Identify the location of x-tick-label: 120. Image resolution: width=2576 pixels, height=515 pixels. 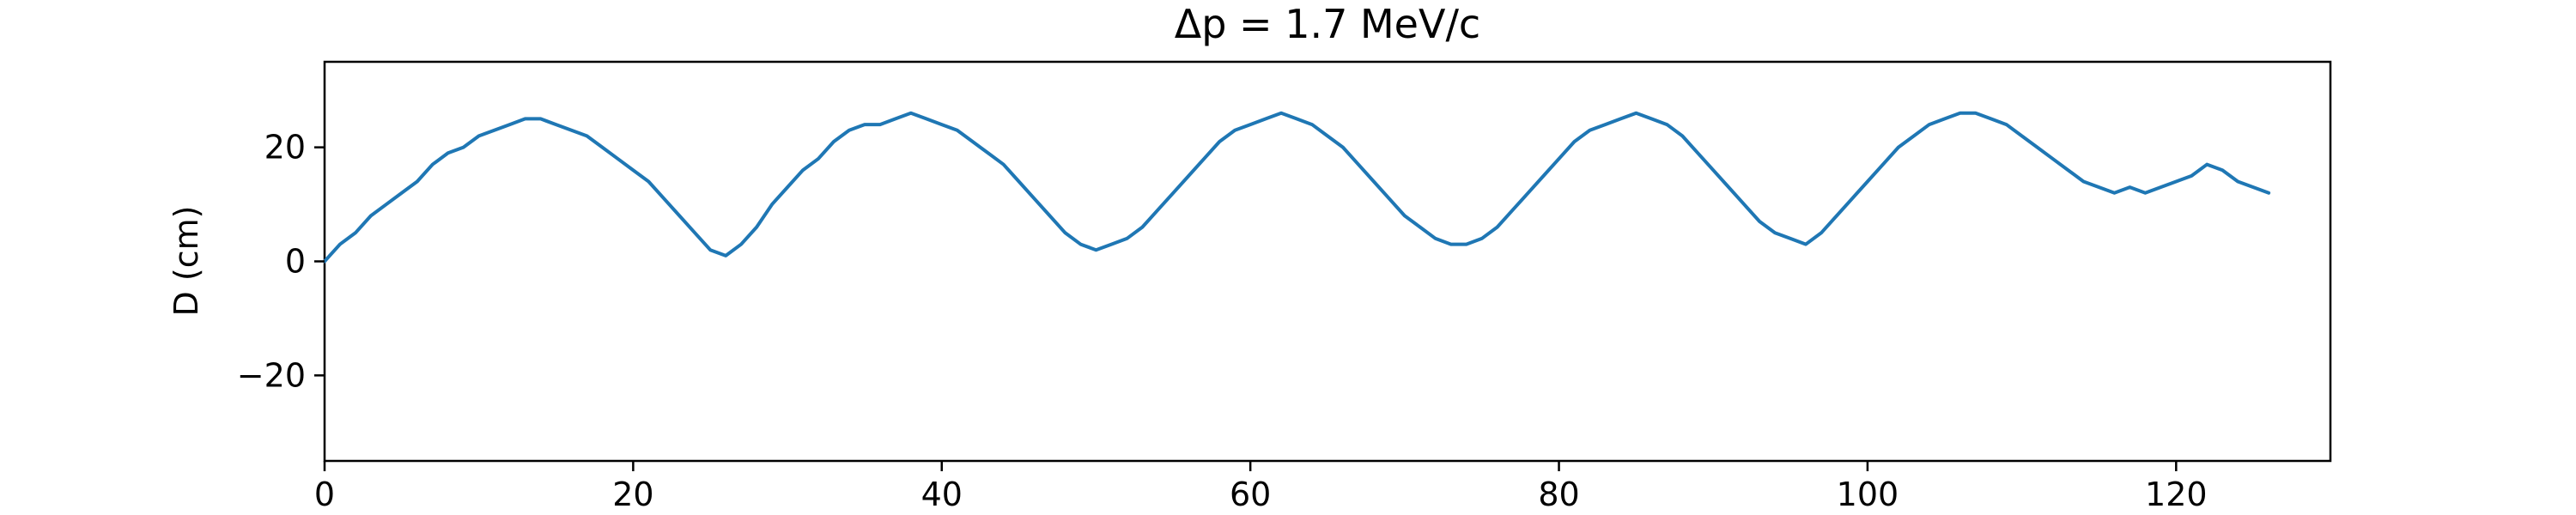
(2177, 494).